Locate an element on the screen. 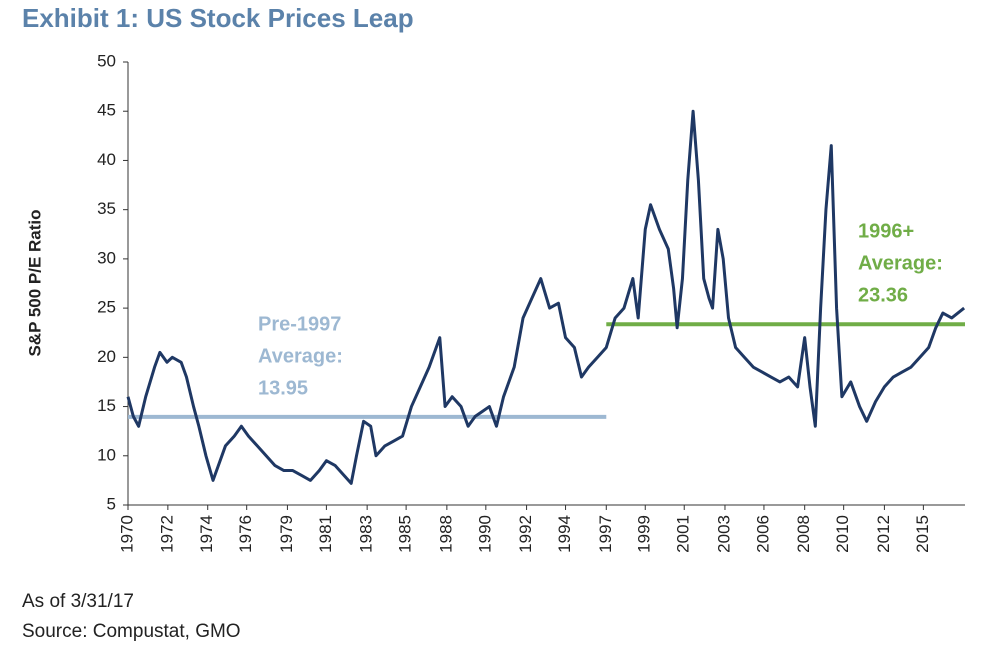 This screenshot has width=1000, height=669. y-tick-label: 45 is located at coordinates (106, 110).